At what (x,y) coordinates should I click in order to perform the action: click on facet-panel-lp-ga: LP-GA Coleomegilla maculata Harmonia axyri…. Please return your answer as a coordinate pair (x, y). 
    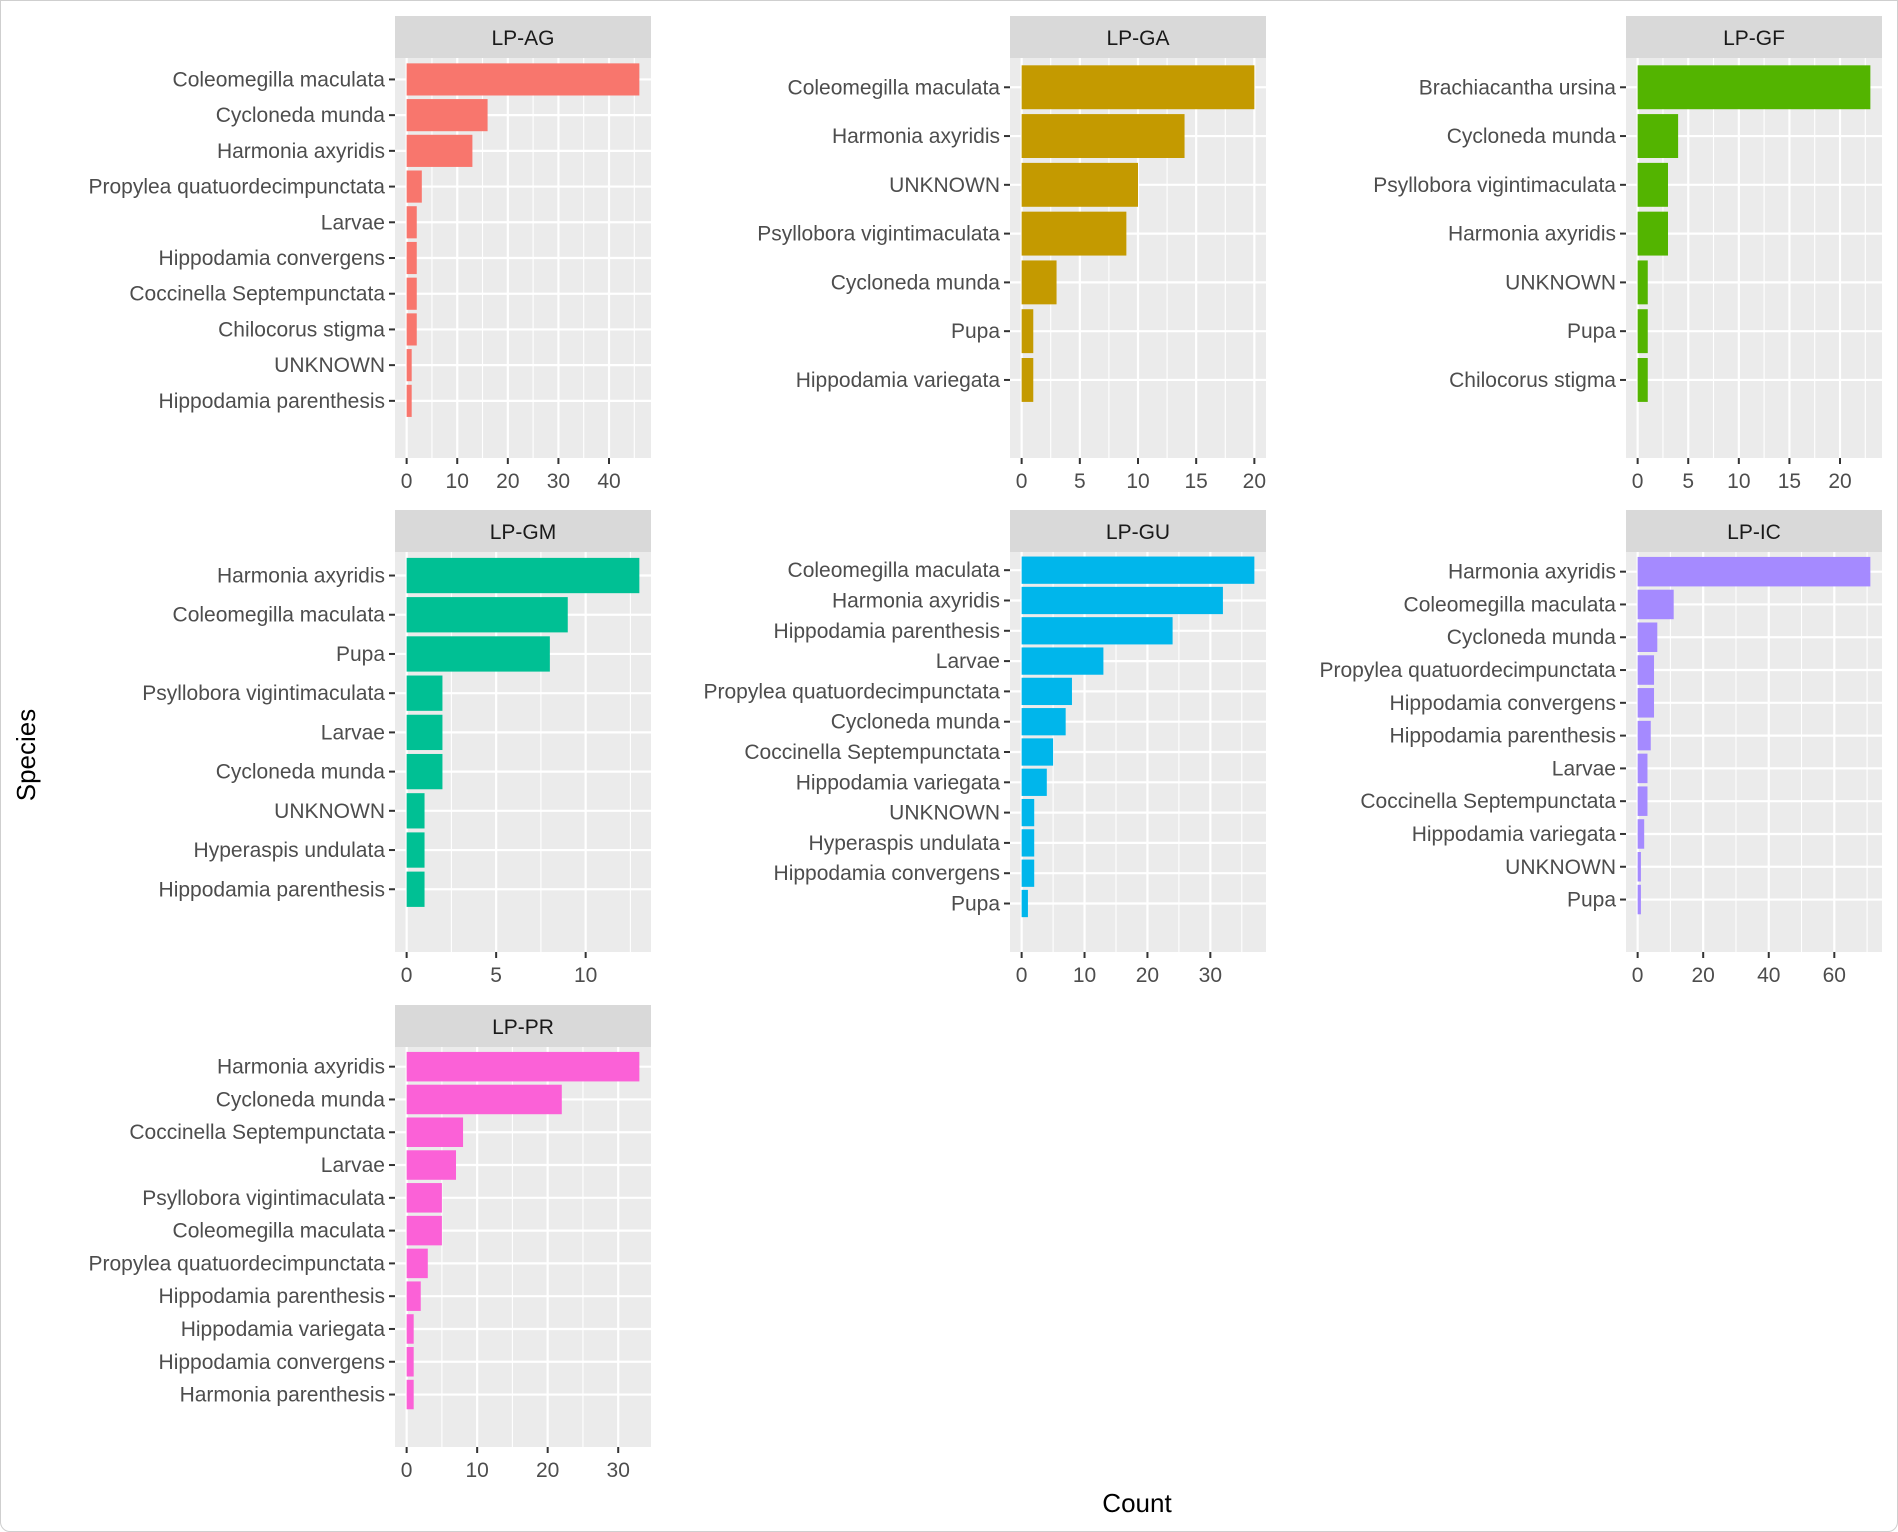
    Looking at the image, I should click on (1011, 254).